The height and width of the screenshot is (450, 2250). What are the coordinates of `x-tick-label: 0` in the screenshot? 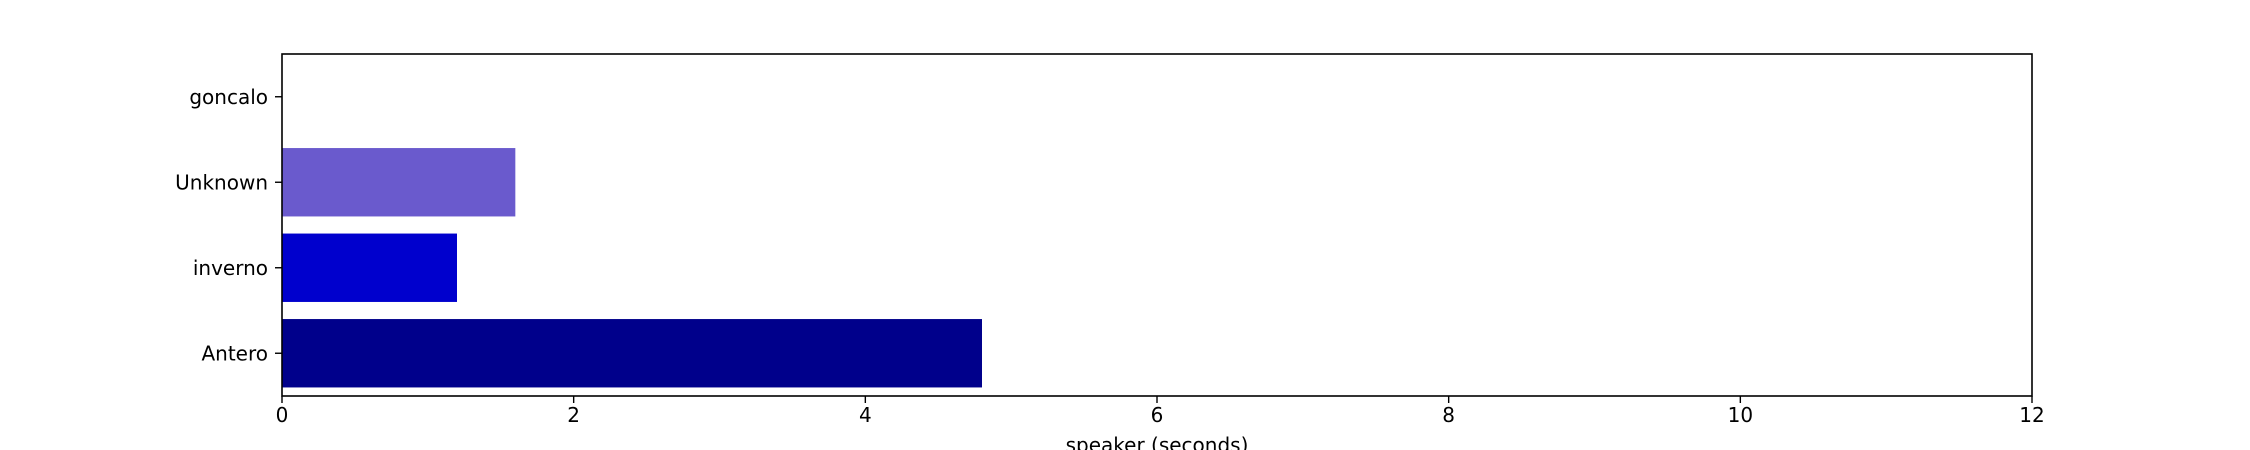 It's located at (282, 415).